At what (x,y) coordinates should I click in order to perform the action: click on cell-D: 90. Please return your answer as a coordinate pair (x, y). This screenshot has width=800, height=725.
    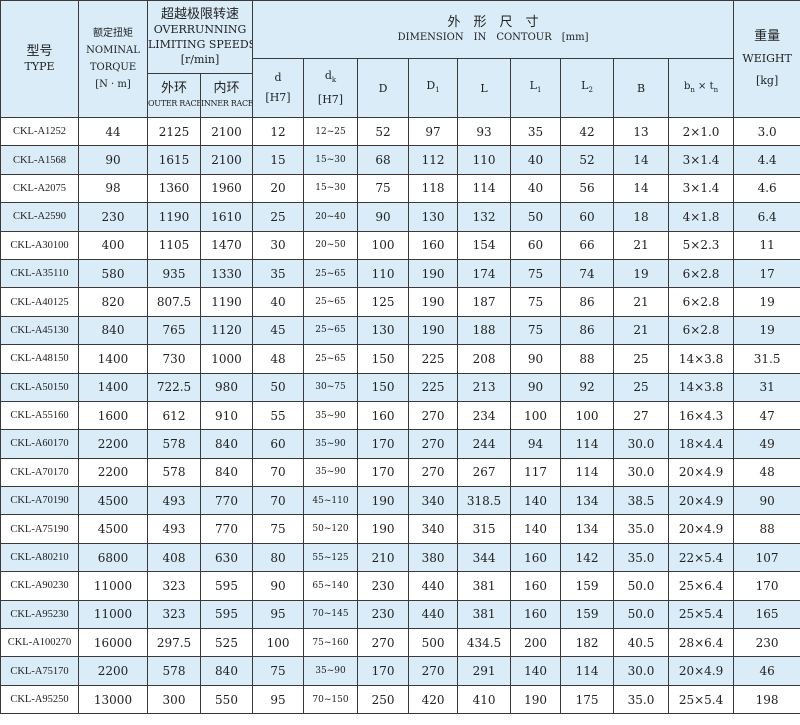
    Looking at the image, I should click on (383, 217).